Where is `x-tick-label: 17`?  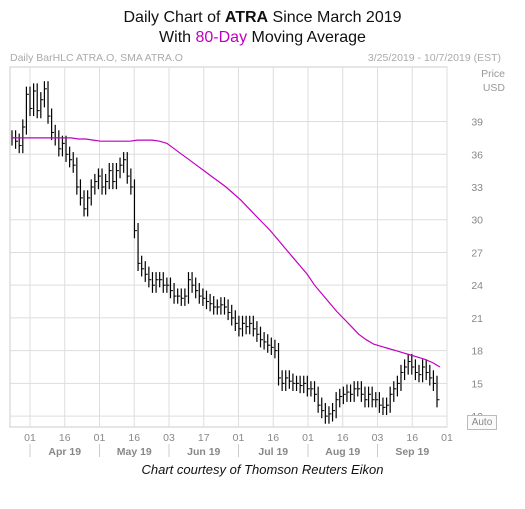 x-tick-label: 17 is located at coordinates (204, 438).